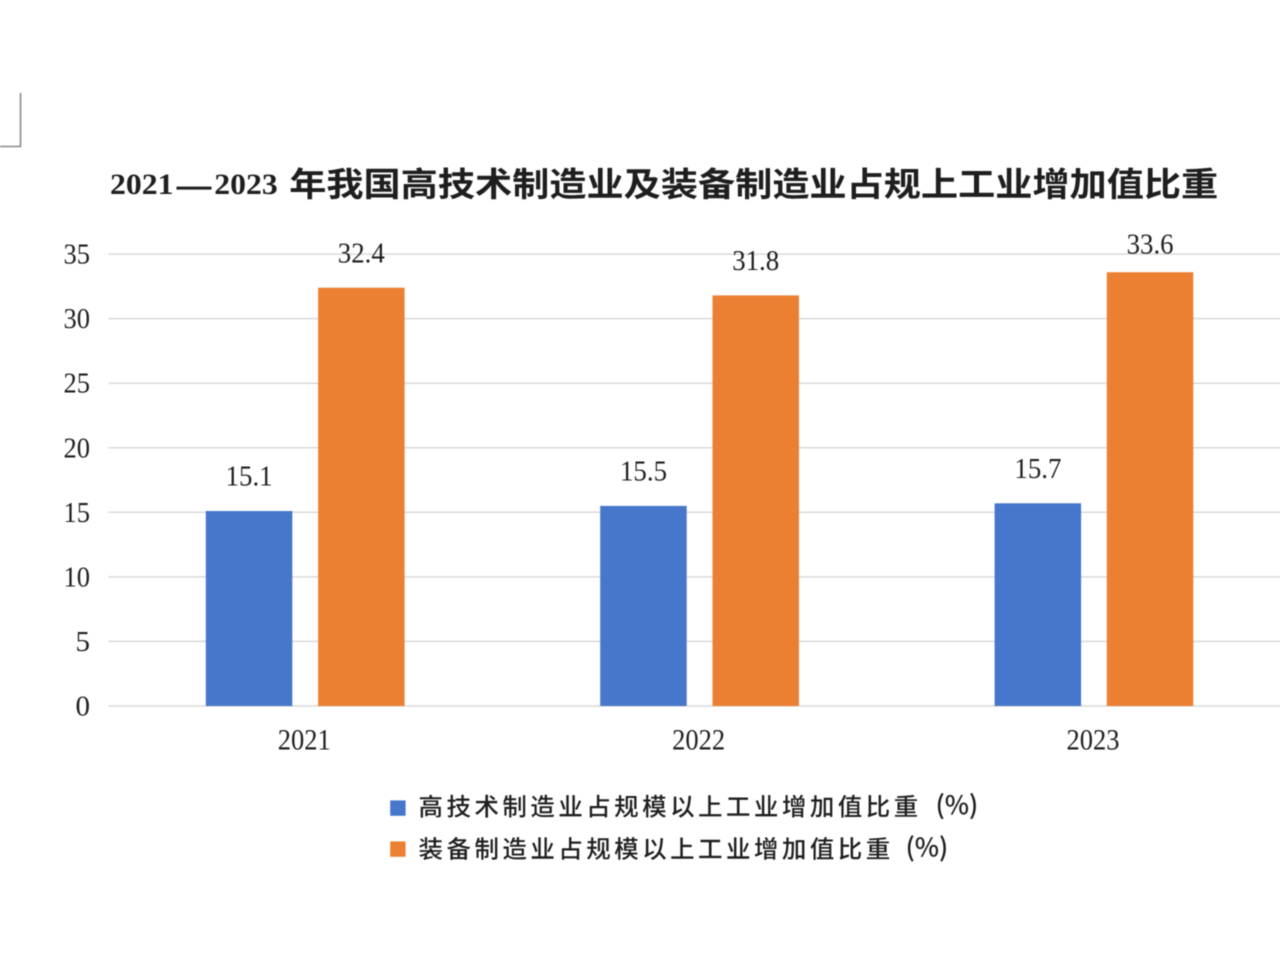  Describe the element at coordinates (361, 253) in the screenshot. I see `svg-text: 32.4` at that location.